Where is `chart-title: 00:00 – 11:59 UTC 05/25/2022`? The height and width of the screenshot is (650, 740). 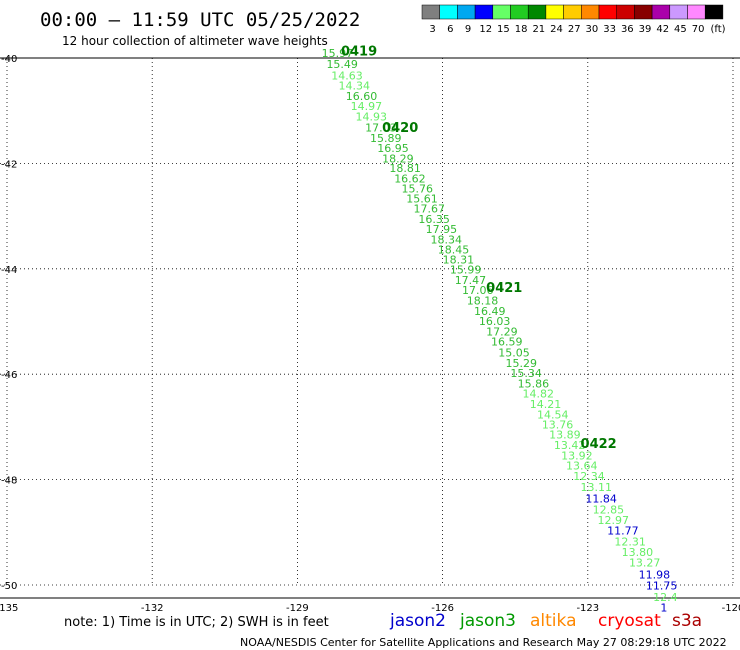 chart-title: 00:00 – 11:59 UTC 05/25/2022 is located at coordinates (200, 20).